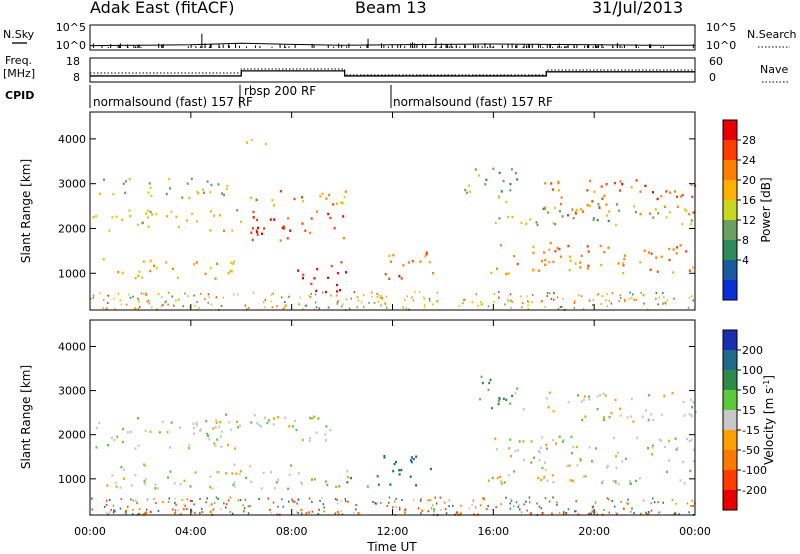  I want to click on power-colorbar: 28 24 20 16 12 8 4 Power [dB], so click(747, 210).